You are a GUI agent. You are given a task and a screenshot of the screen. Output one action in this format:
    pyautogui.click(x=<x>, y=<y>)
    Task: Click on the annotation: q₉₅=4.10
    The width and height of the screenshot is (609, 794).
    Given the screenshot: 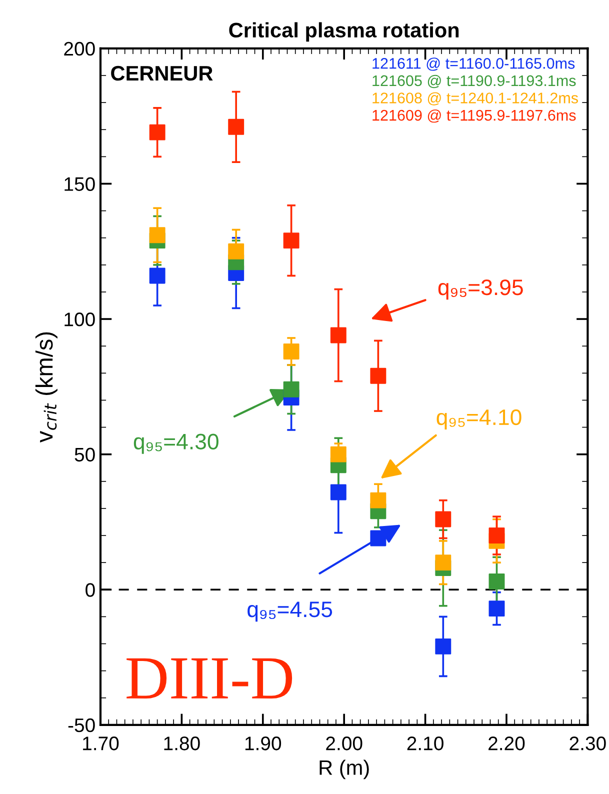 What is the action you would take?
    pyautogui.click(x=479, y=419)
    